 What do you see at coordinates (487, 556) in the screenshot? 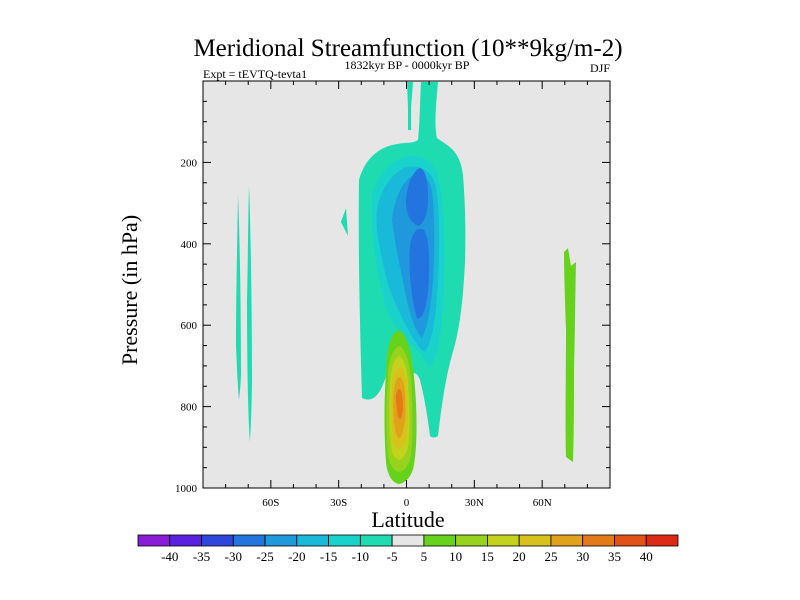
I see `colorbar-label: 15` at bounding box center [487, 556].